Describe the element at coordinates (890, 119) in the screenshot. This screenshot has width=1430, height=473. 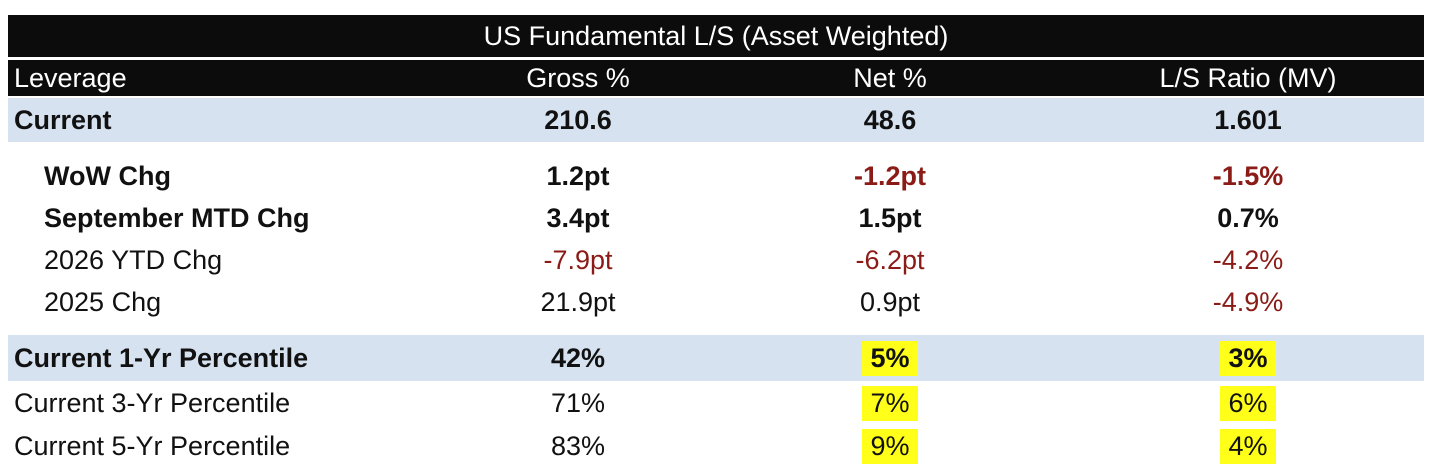
I see `net-value: 48.6` at that location.